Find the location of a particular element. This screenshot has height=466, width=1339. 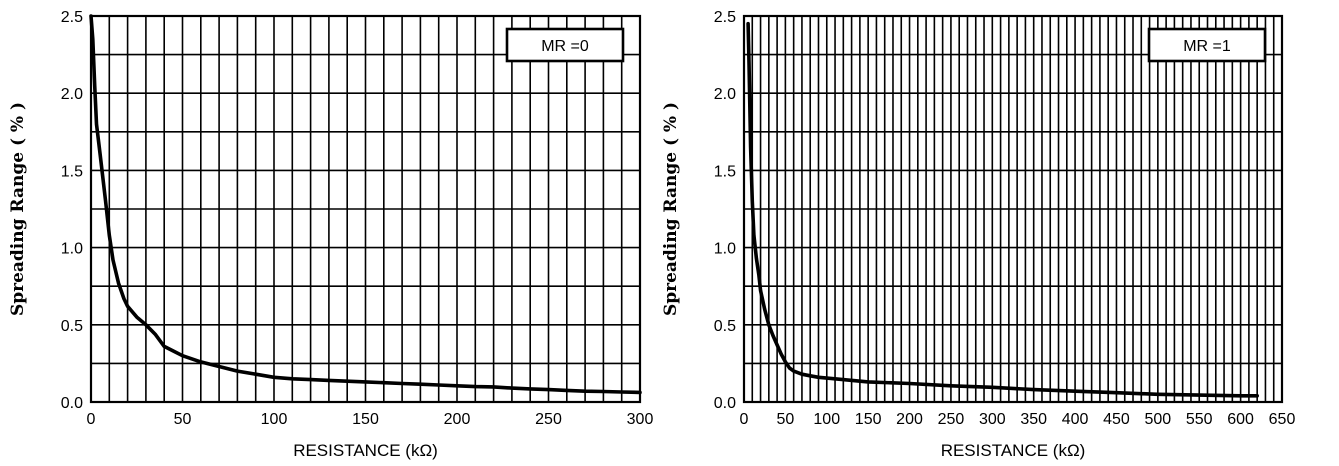

legend-label: MR =0 is located at coordinates (565, 46).